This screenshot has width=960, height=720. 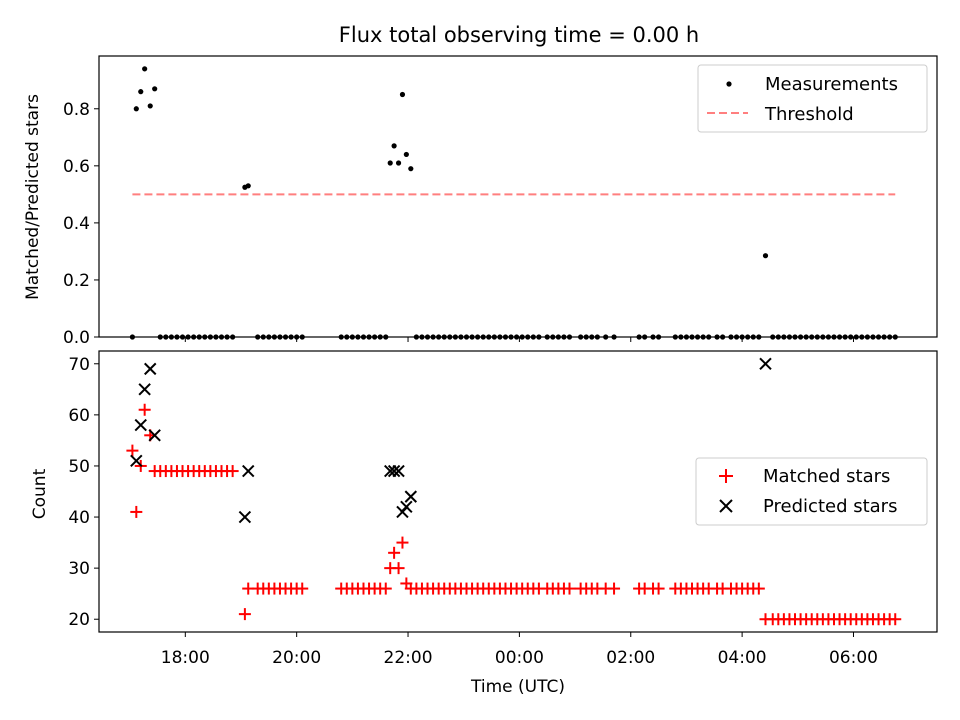 What do you see at coordinates (517, 687) in the screenshot?
I see `bottom-x-axis-label: Time (UTC)` at bounding box center [517, 687].